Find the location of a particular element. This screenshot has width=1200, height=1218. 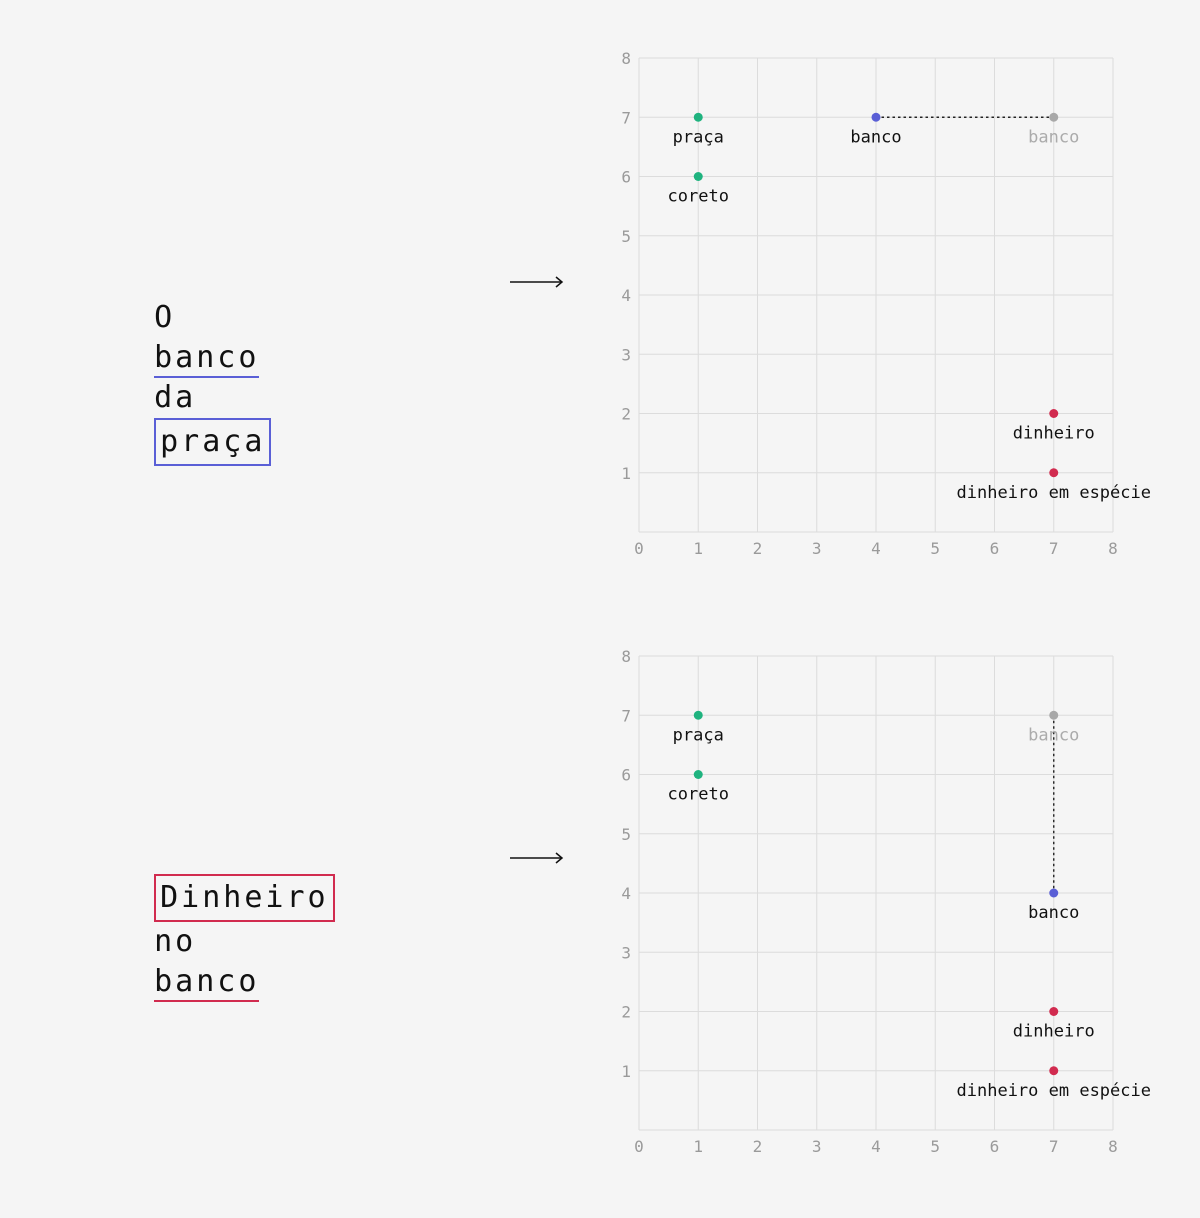

sentence-2: Dinheiro no banco is located at coordinates (223, 918).